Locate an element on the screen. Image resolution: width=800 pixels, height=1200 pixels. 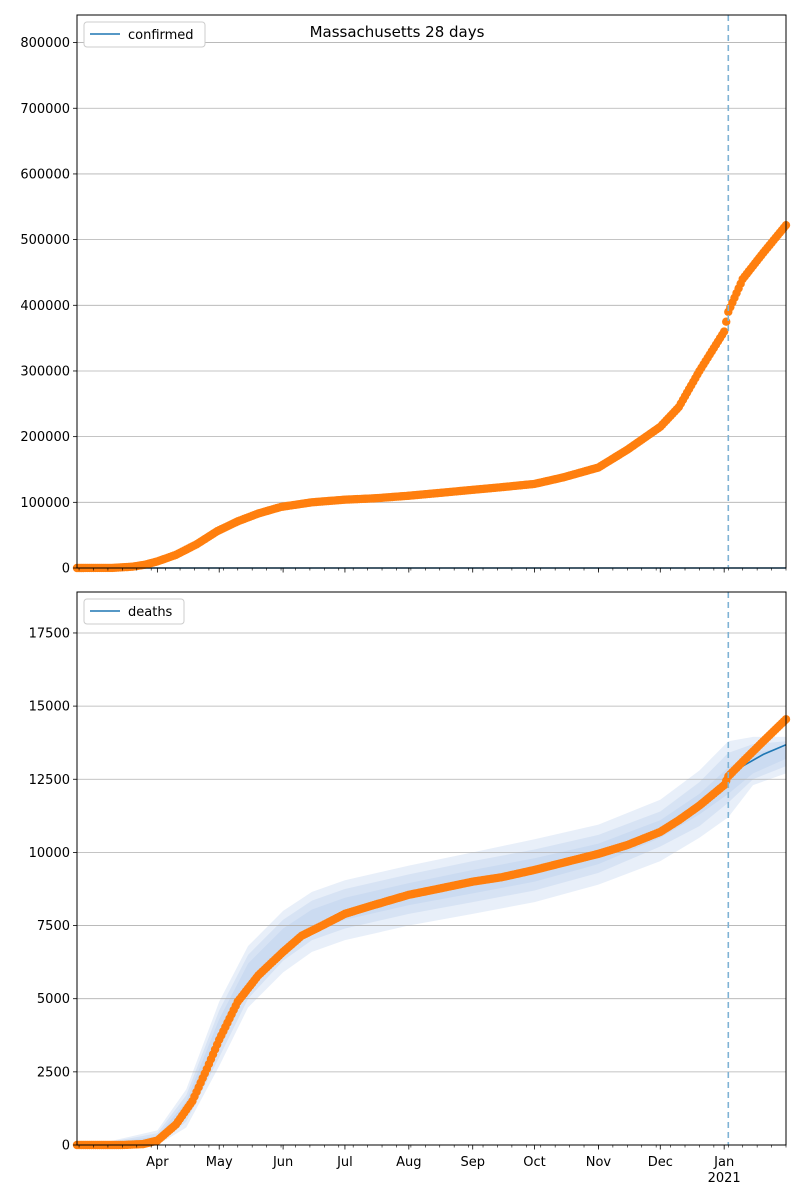
x-tick-label: Dec is located at coordinates (660, 1162).